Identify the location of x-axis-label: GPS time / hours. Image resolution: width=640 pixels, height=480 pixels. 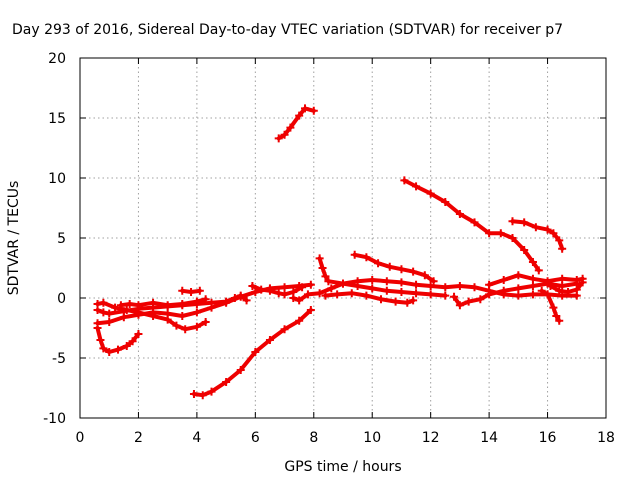
(342, 467).